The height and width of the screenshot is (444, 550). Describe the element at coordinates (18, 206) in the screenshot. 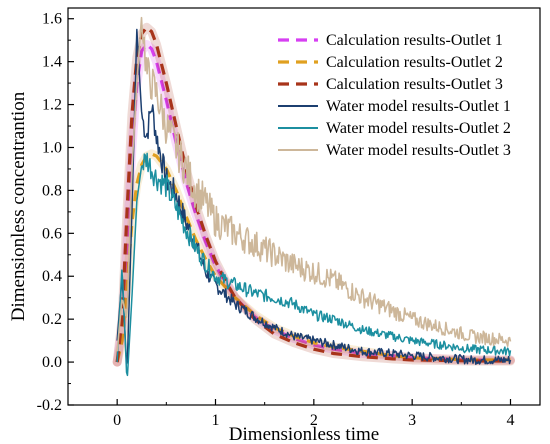

I see `y-axis-title: Dimensionless concentrantion` at that location.